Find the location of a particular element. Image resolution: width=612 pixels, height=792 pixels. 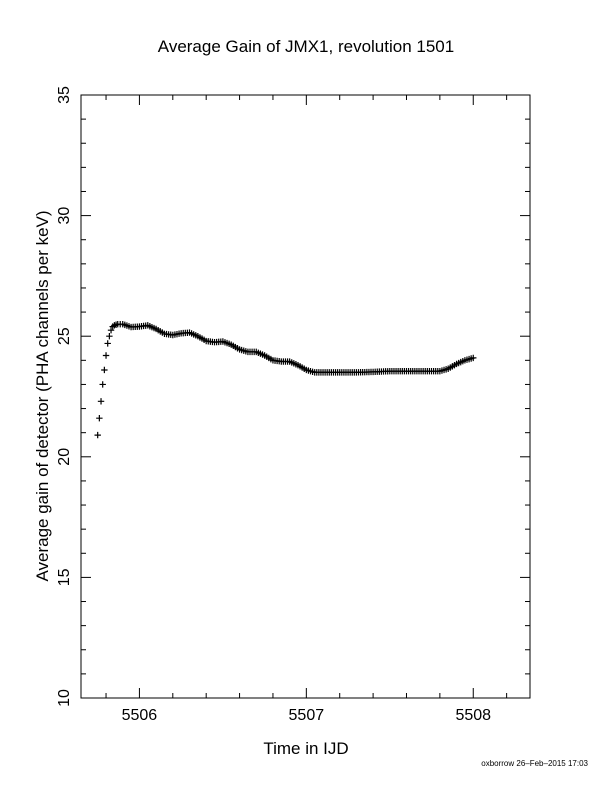

chart-title: Average Gain of JMX1, revolution 1501 is located at coordinates (306, 46).